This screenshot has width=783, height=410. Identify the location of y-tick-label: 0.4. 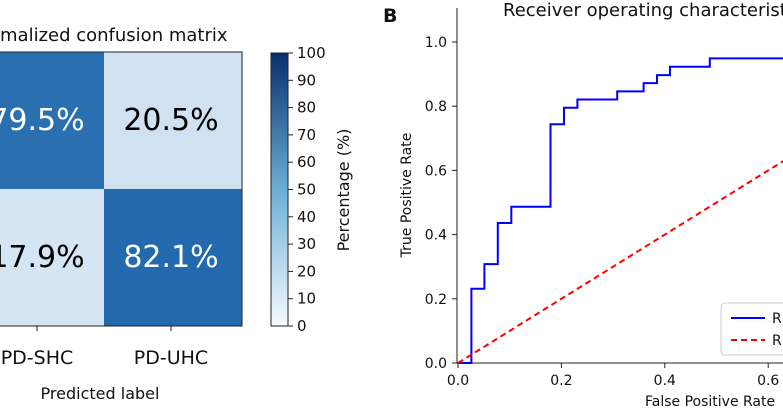
(436, 236).